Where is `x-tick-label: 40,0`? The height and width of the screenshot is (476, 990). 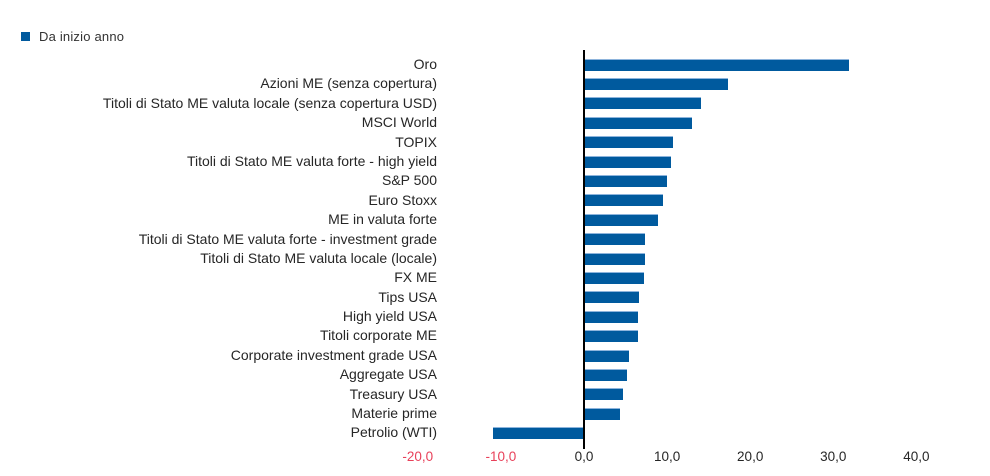 x-tick-label: 40,0 is located at coordinates (916, 456).